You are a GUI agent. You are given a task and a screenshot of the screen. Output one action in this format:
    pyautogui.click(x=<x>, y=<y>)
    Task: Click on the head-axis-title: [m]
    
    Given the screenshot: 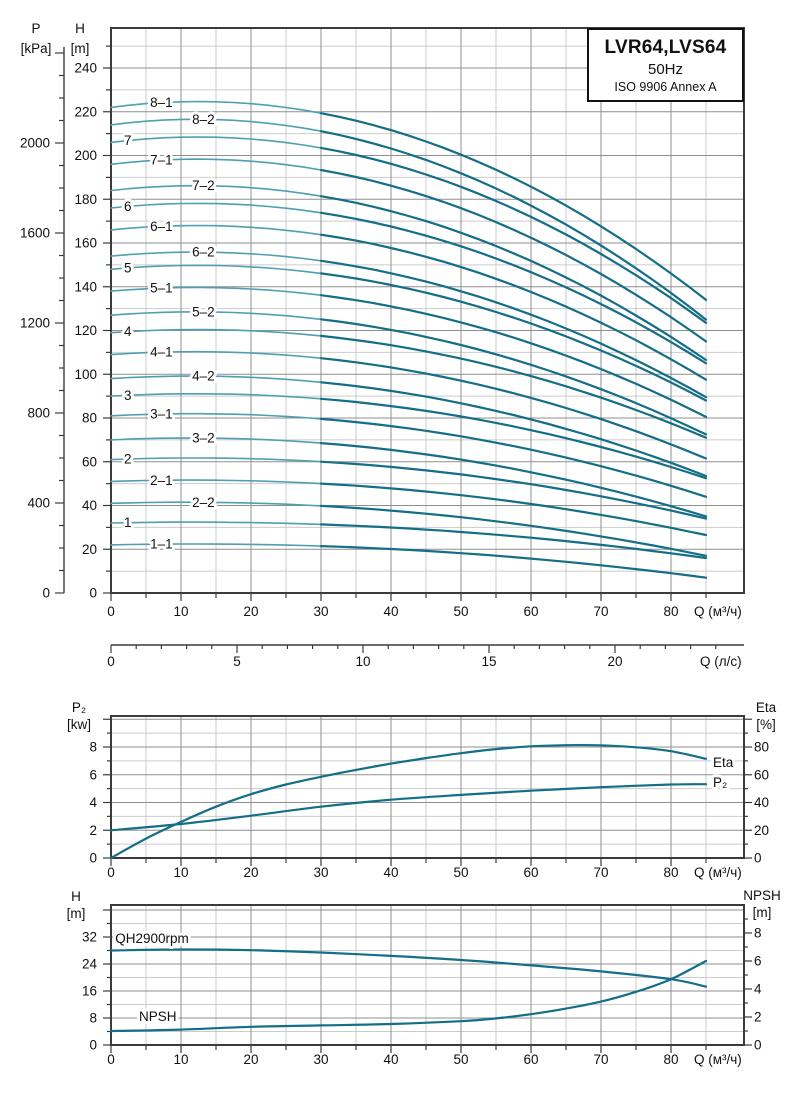 What is the action you would take?
    pyautogui.click(x=80, y=48)
    